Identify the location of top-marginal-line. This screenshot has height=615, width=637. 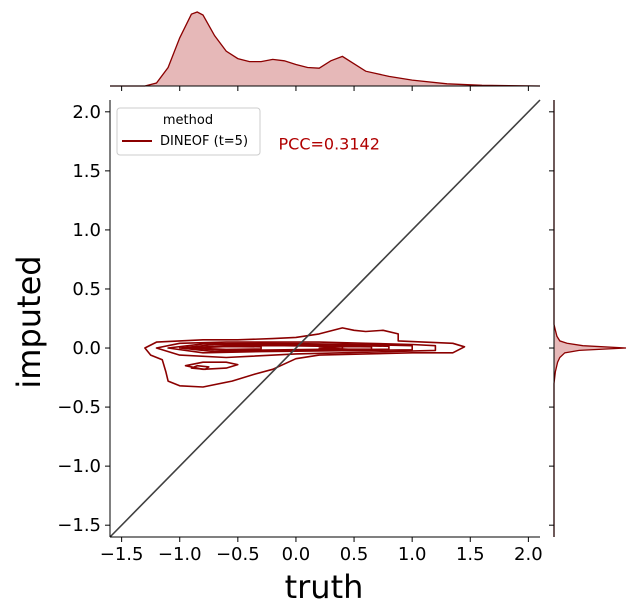
(325, 49).